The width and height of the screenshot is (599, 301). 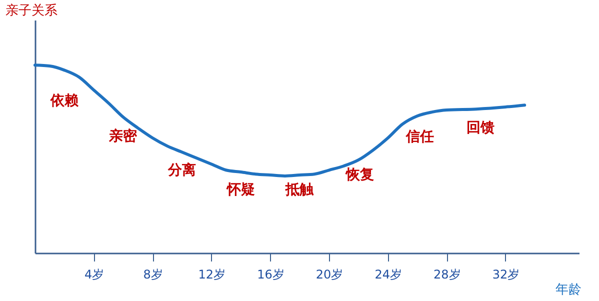 I want to click on x-tick-label: 20岁, so click(x=330, y=275).